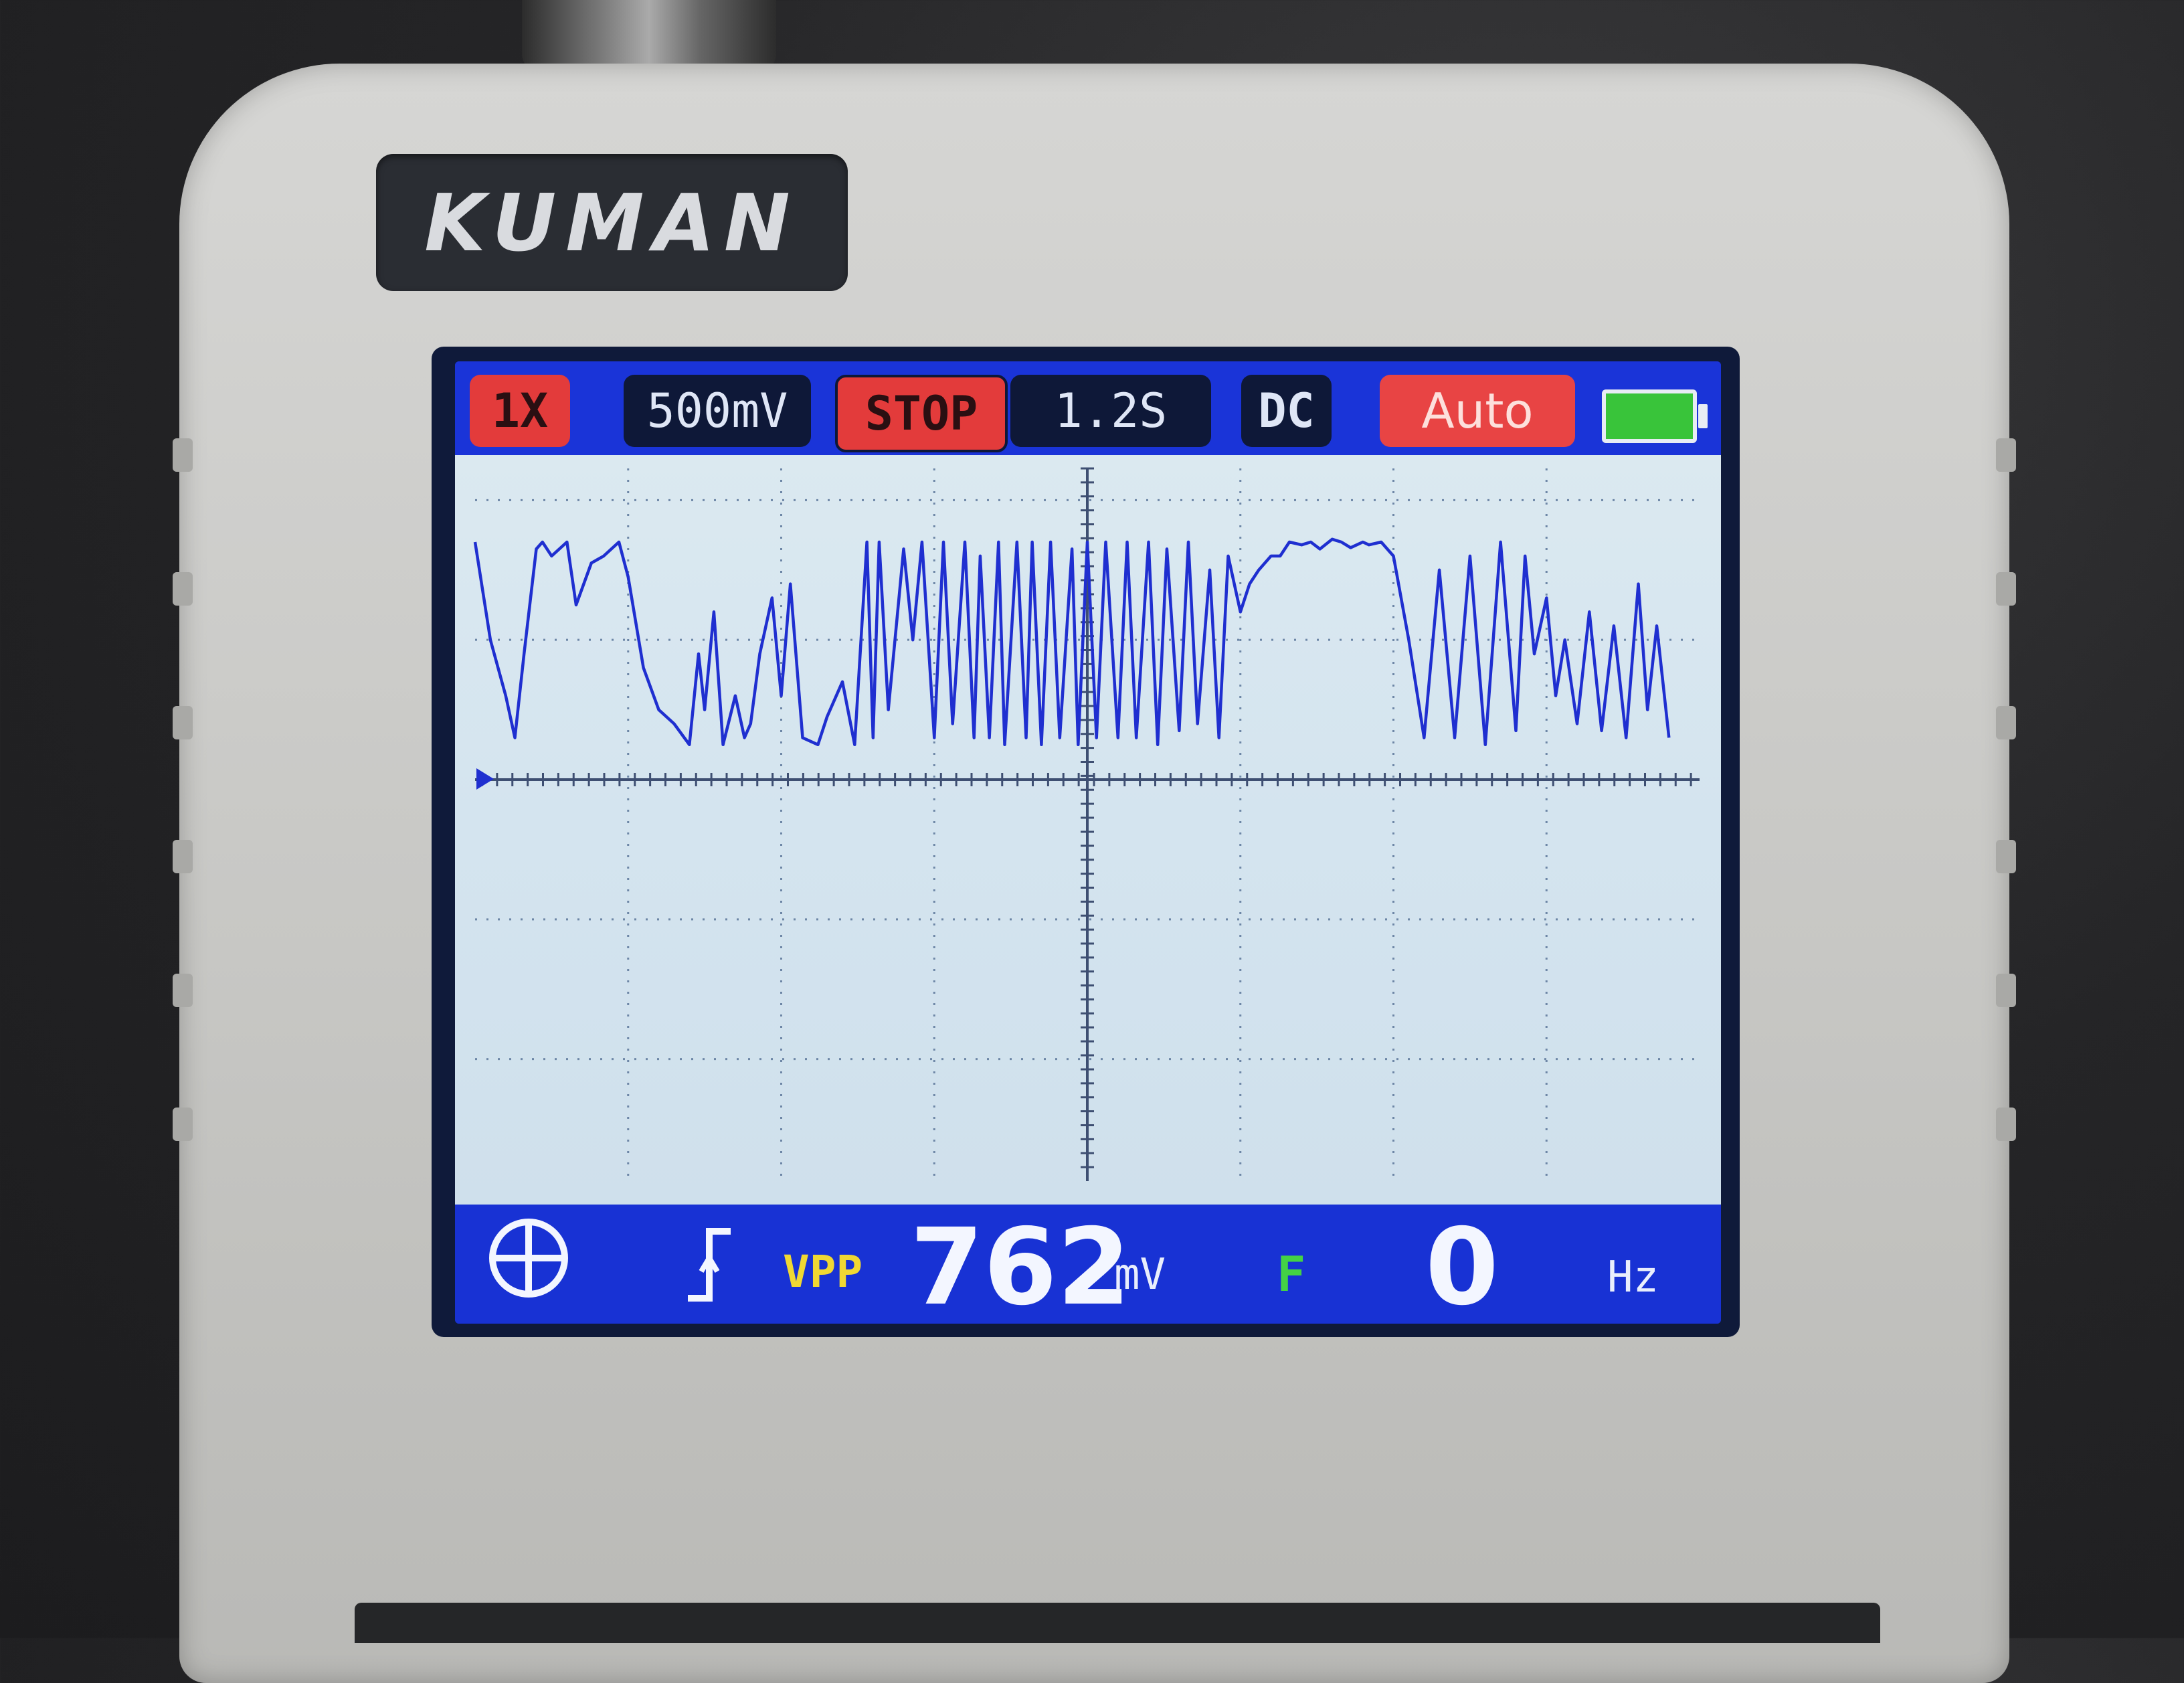  I want to click on status-bar: 1X 500mV STOP 1.2S DC Auto, so click(1088, 408).